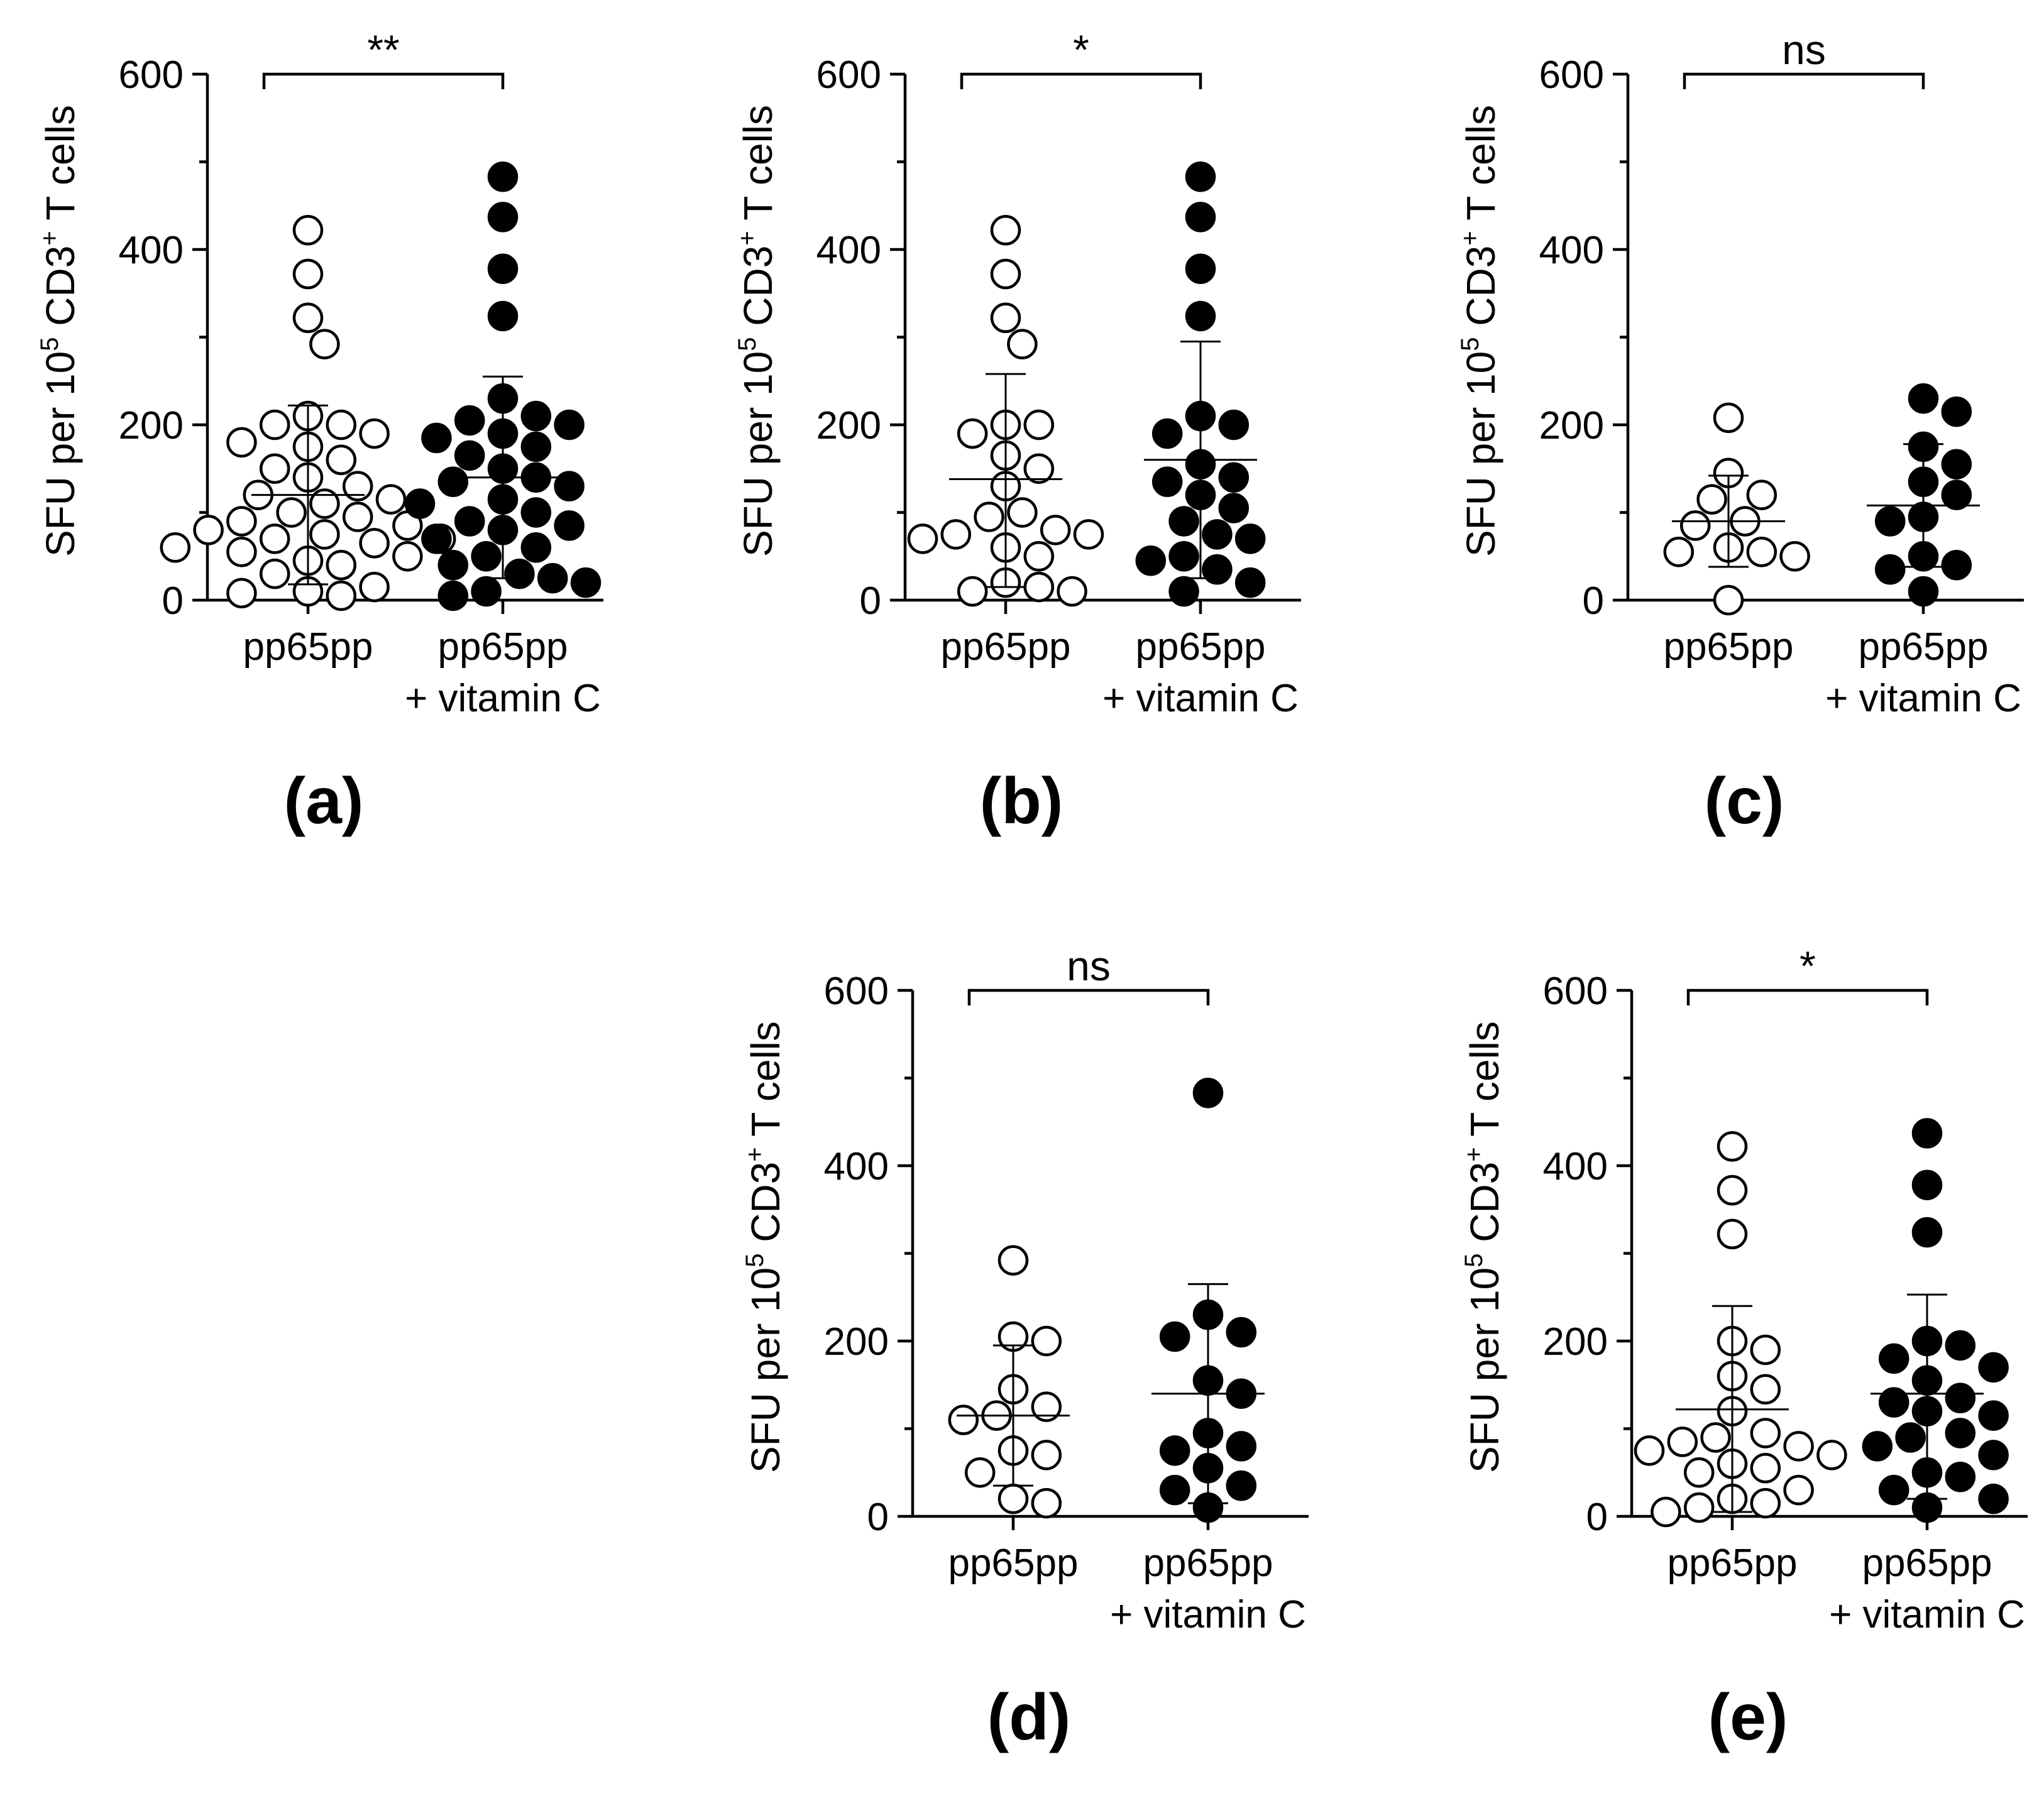 The image size is (2044, 1796). What do you see at coordinates (1744, 801) in the screenshot?
I see `panel-letter: (c)` at bounding box center [1744, 801].